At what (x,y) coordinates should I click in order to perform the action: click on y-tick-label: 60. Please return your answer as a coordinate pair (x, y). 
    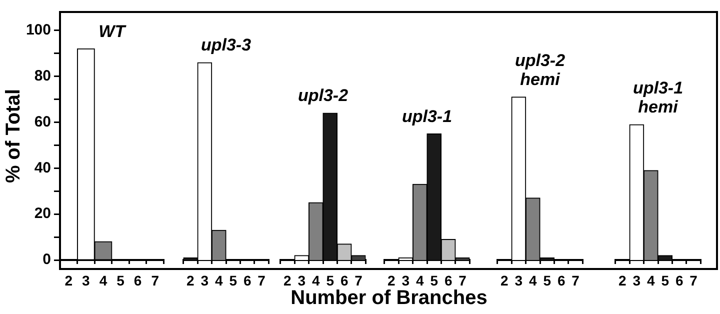
    Looking at the image, I should click on (42, 121).